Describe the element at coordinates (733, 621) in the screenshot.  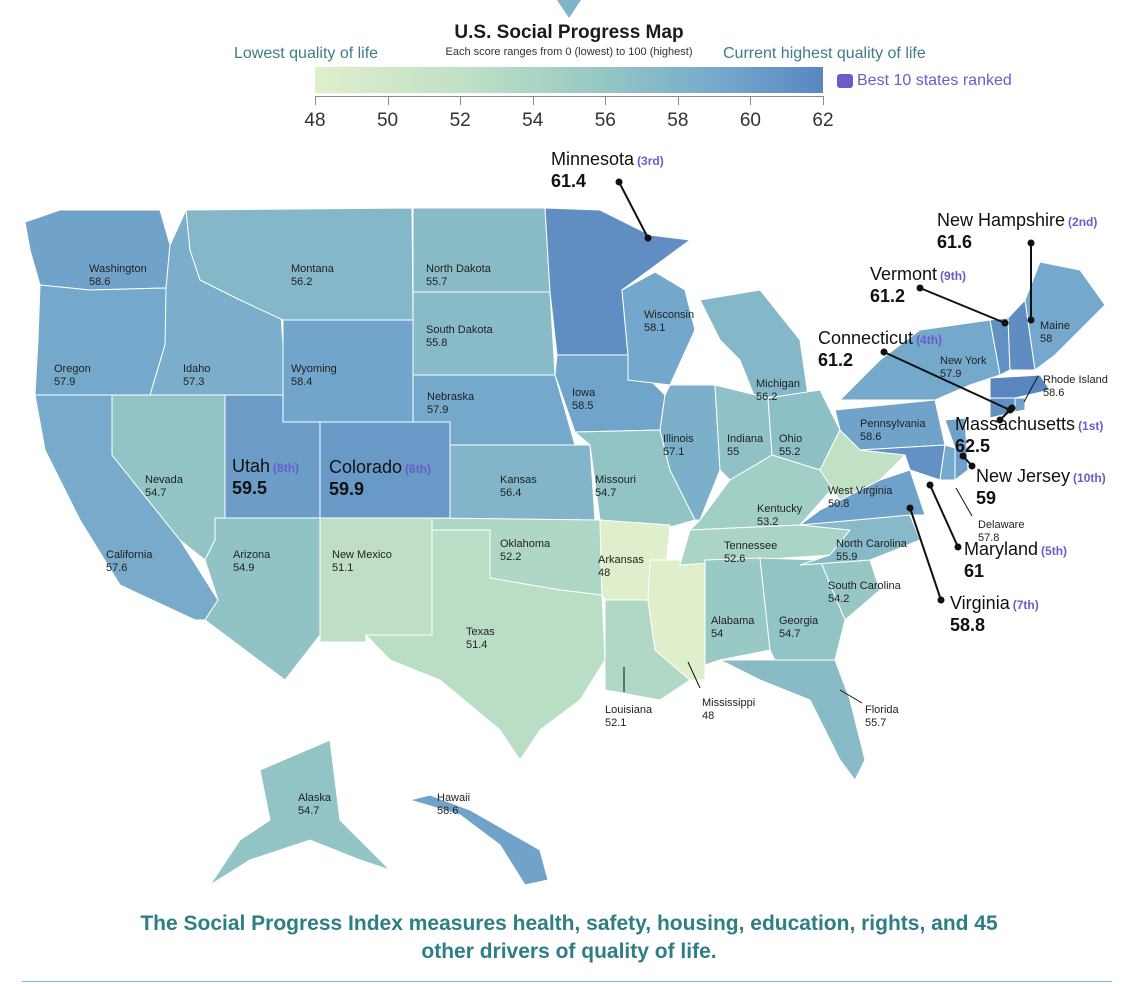
I see `state-name: Alabama` at that location.